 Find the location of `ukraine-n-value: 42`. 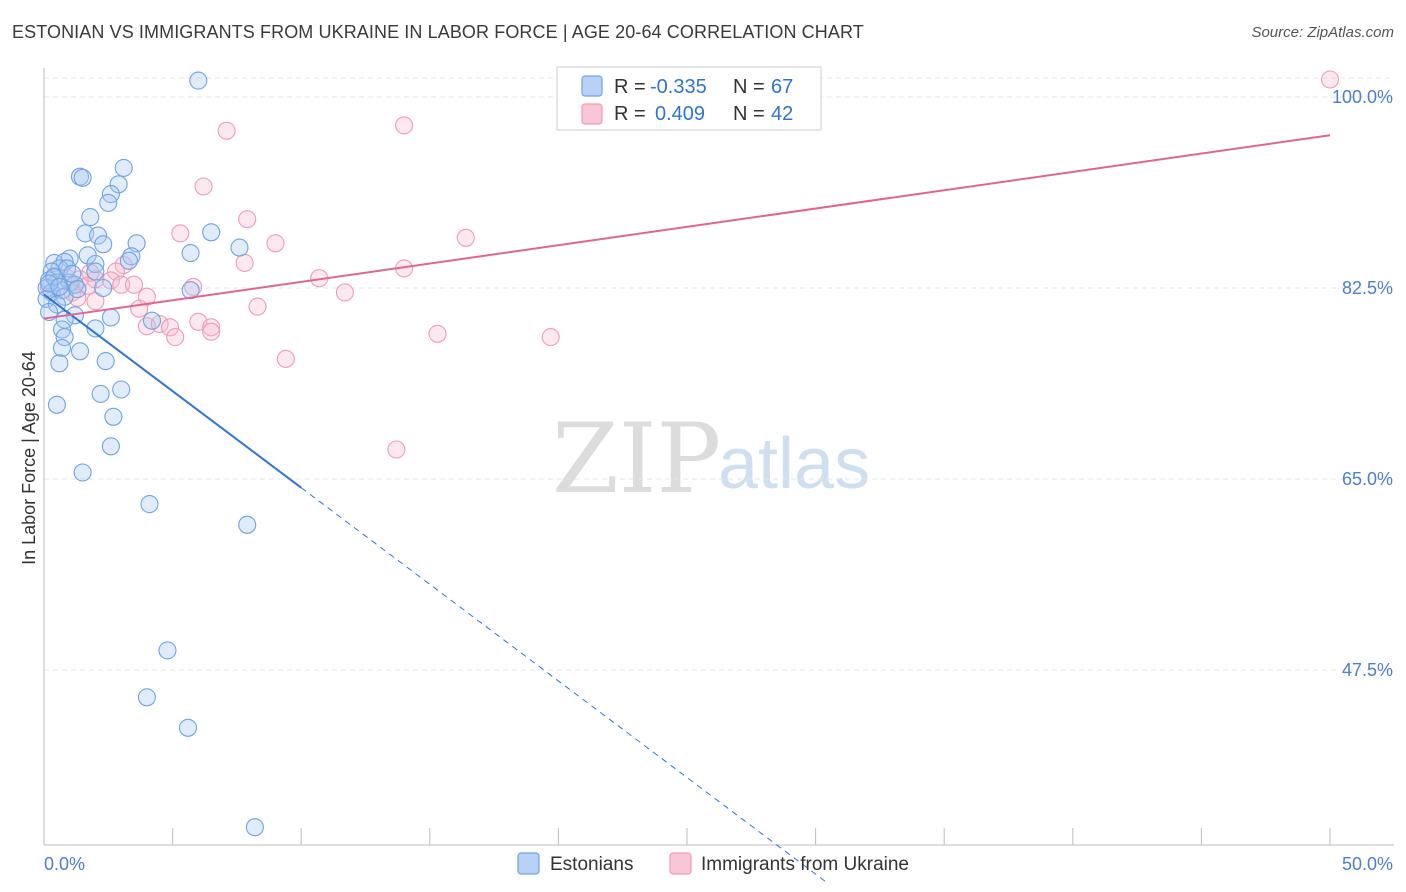

ukraine-n-value: 42 is located at coordinates (782, 114).